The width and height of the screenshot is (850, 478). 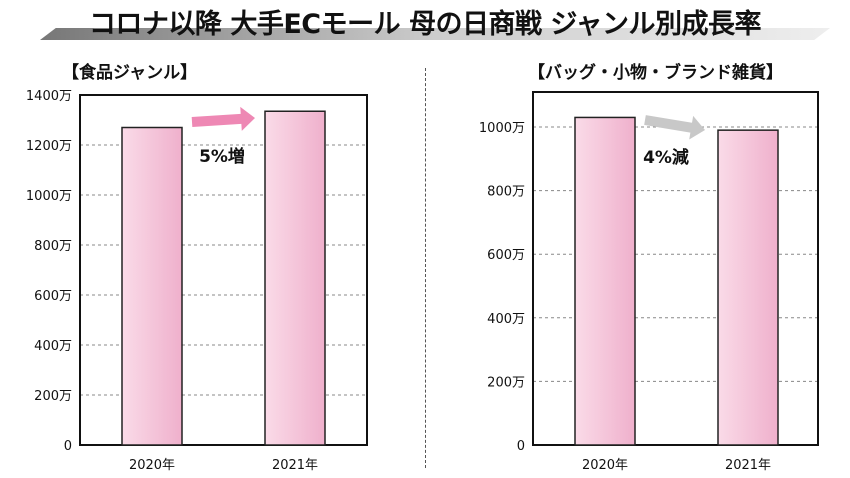 I want to click on change-annotation: 5%増, so click(x=222, y=156).